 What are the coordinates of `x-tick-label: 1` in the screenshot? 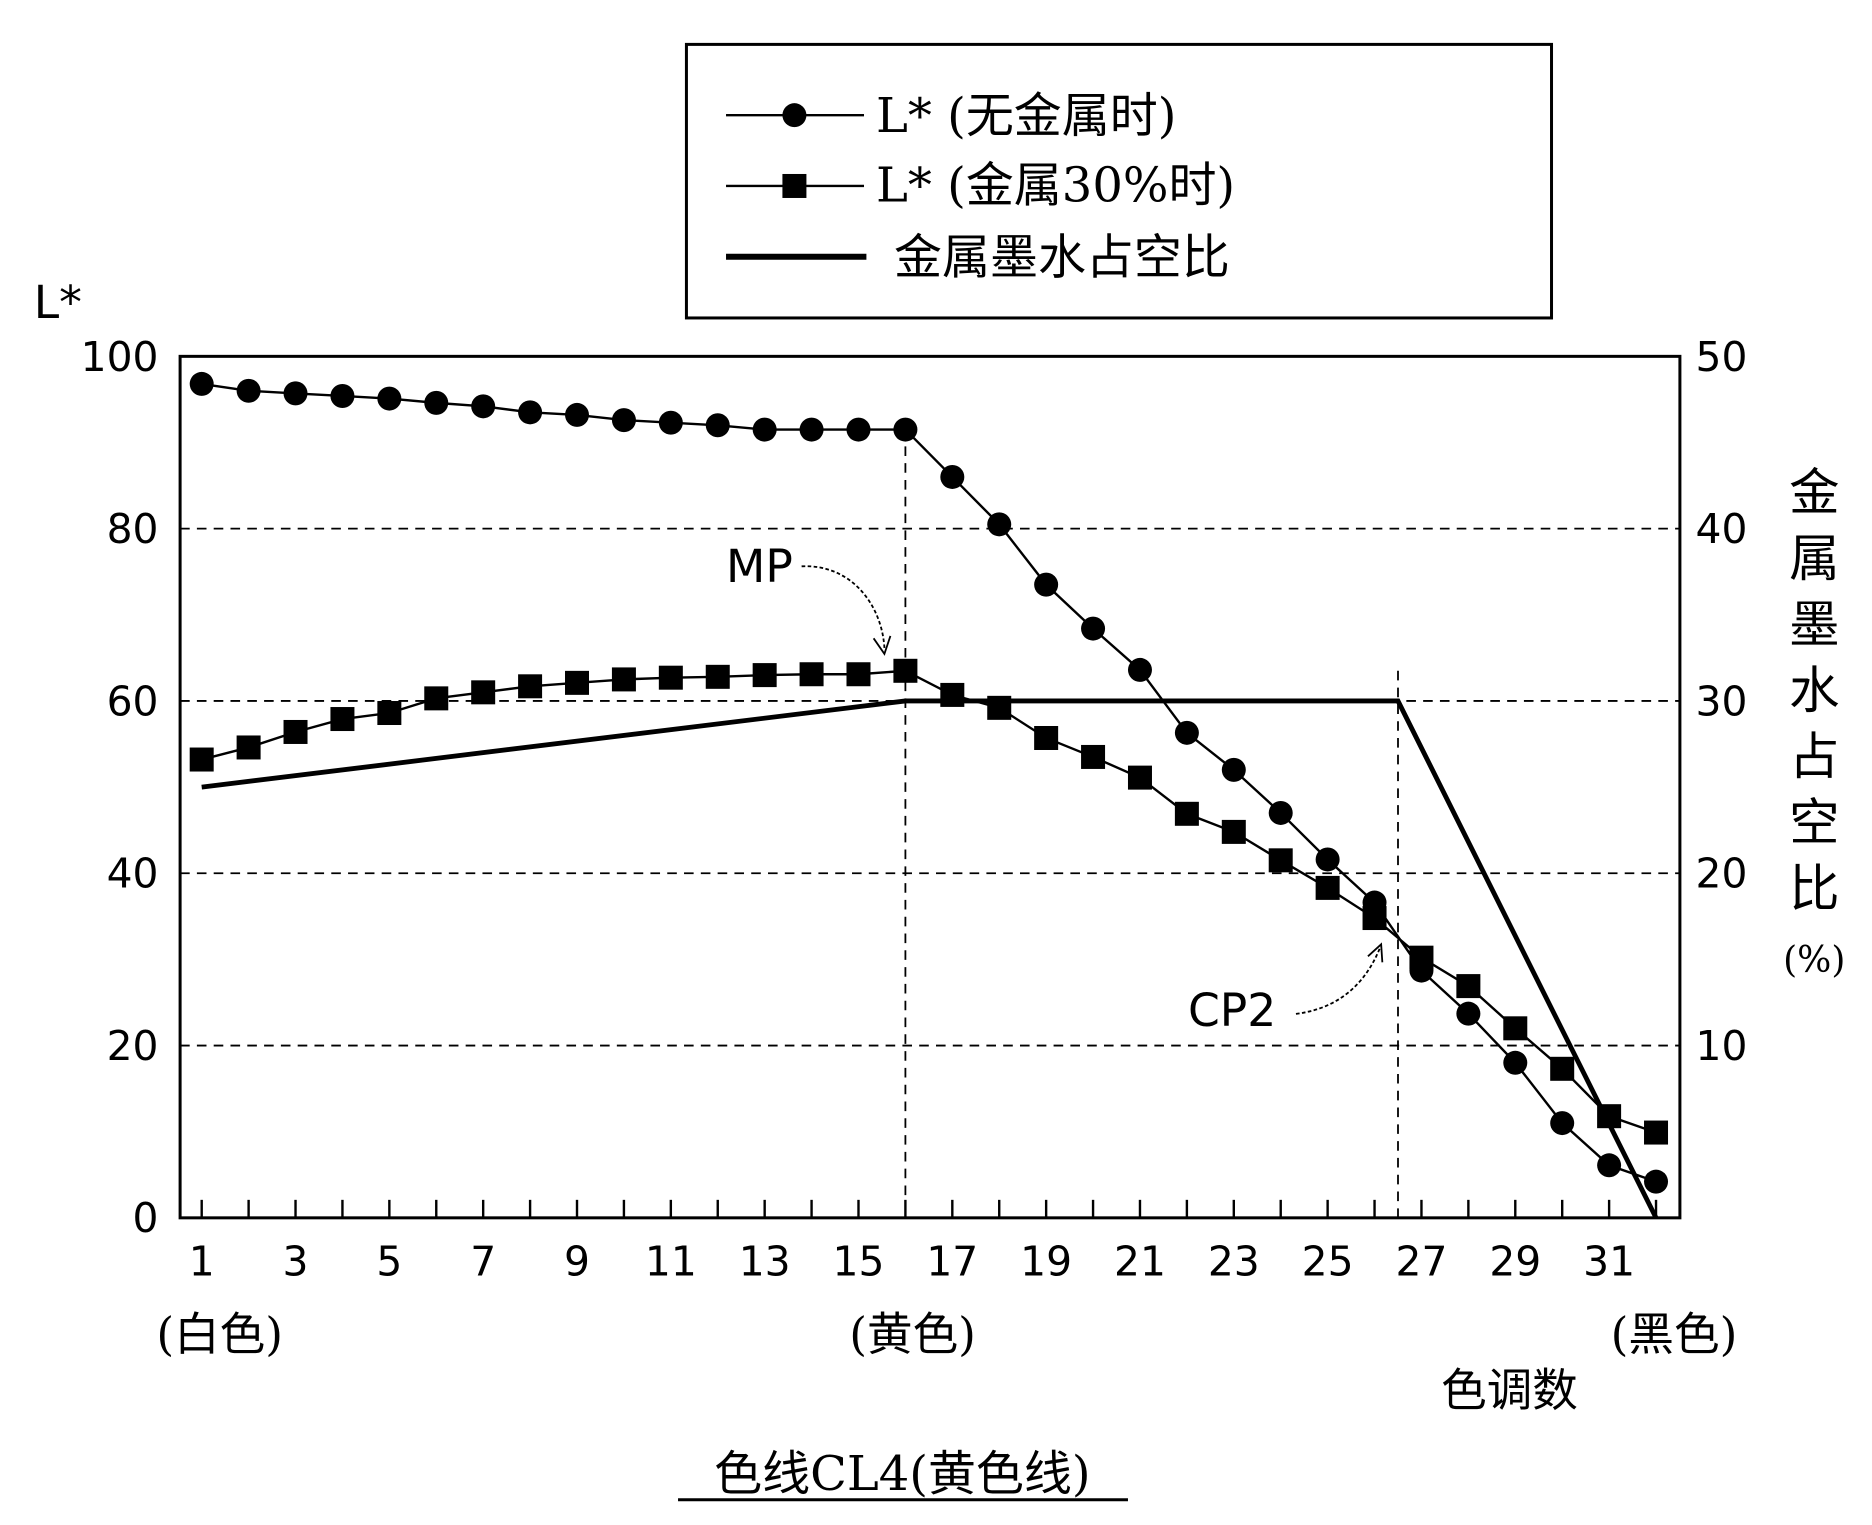 It's located at (202, 1261).